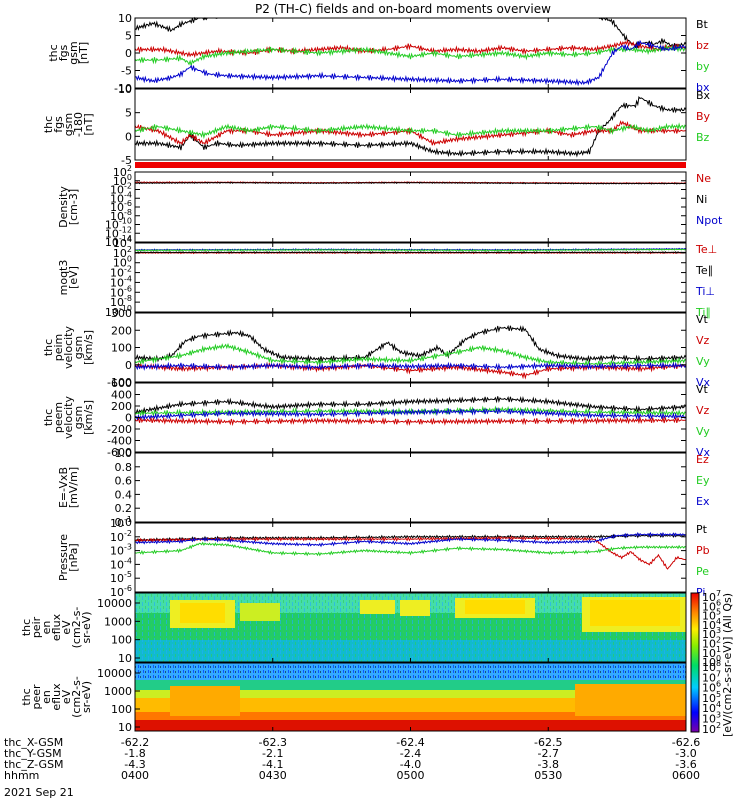 Image resolution: width=750 pixels, height=800 pixels. I want to click on footer-value: -62.5, so click(548, 742).